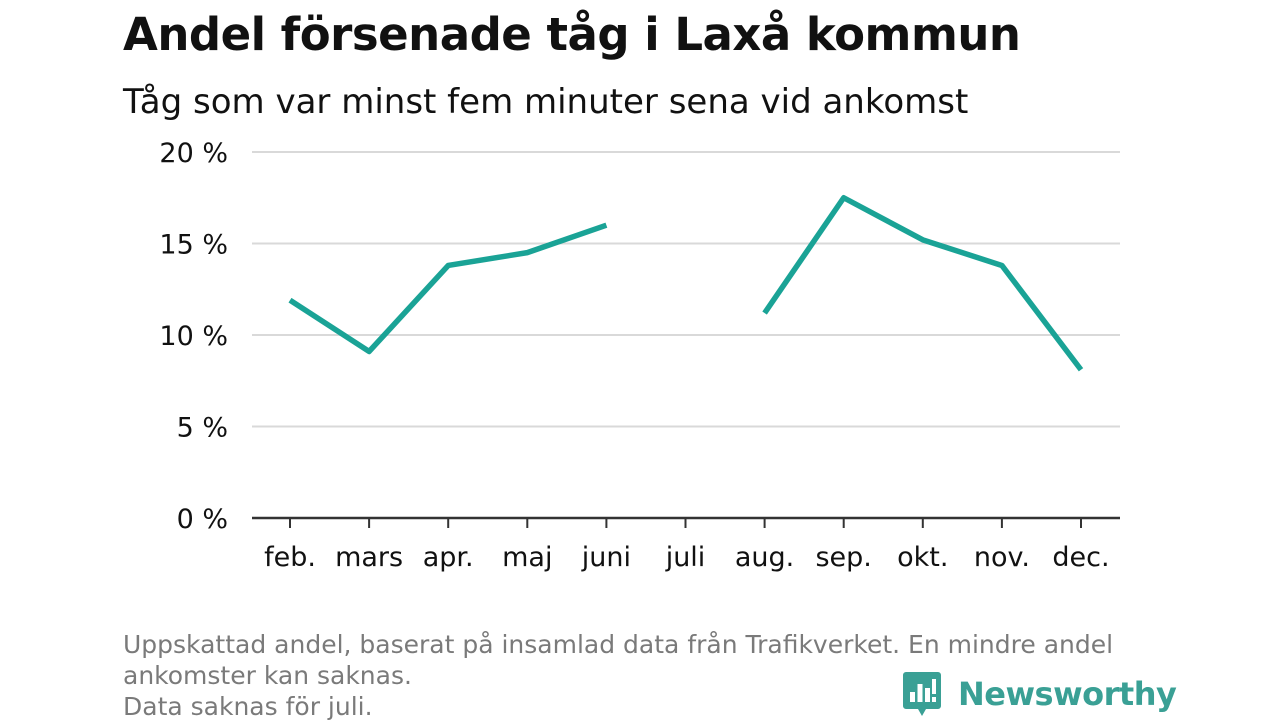 The image size is (1280, 722). Describe the element at coordinates (193, 245) in the screenshot. I see `y-tick-label: 15 %` at that location.